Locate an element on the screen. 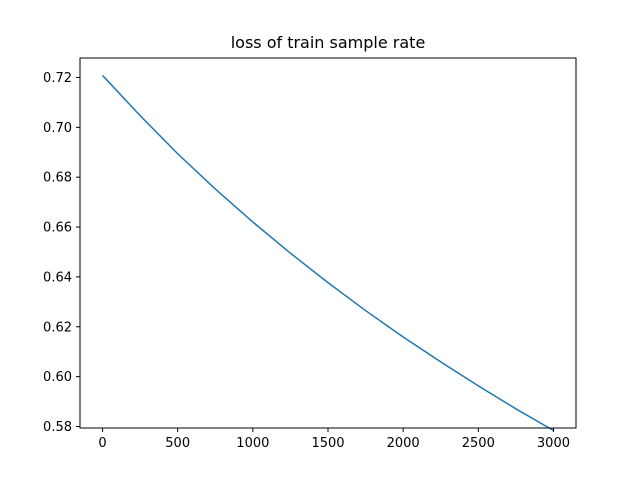 The image size is (640, 484). x-tick-label: 2500 is located at coordinates (478, 443).